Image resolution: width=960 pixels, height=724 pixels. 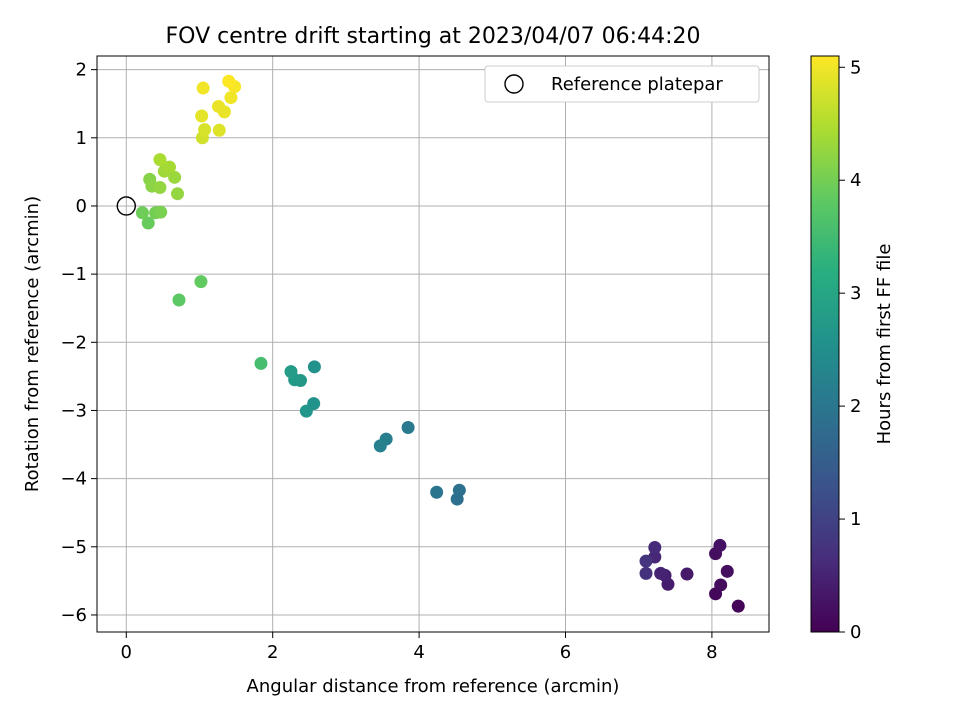 What do you see at coordinates (126, 652) in the screenshot?
I see `x-tick-label: 0` at bounding box center [126, 652].